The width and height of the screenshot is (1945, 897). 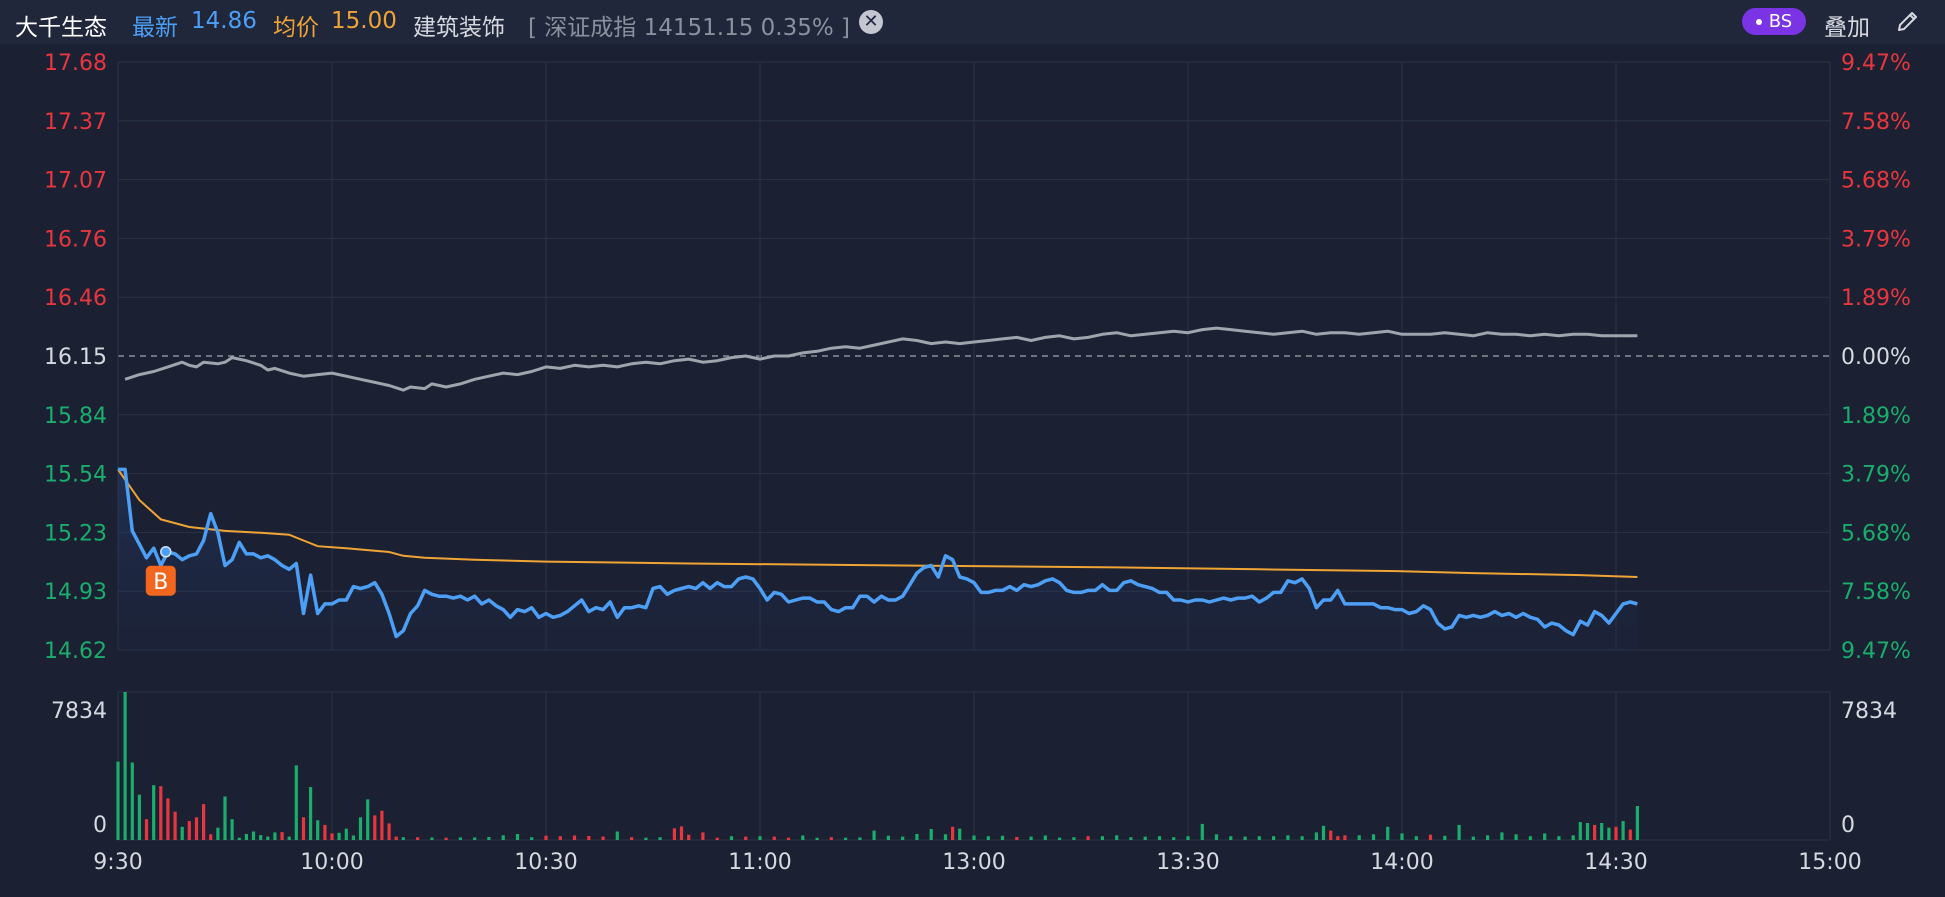 I want to click on close-icon: ✕, so click(x=871, y=22).